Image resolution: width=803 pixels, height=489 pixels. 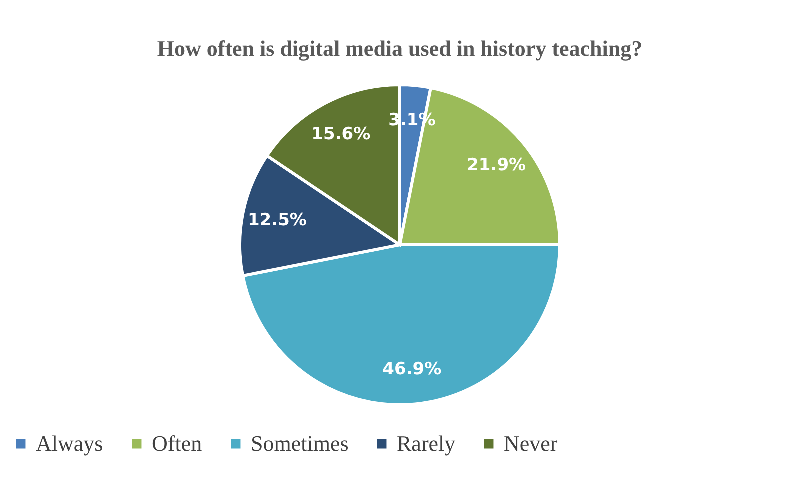 I want to click on data-label: 12.5%, so click(x=277, y=220).